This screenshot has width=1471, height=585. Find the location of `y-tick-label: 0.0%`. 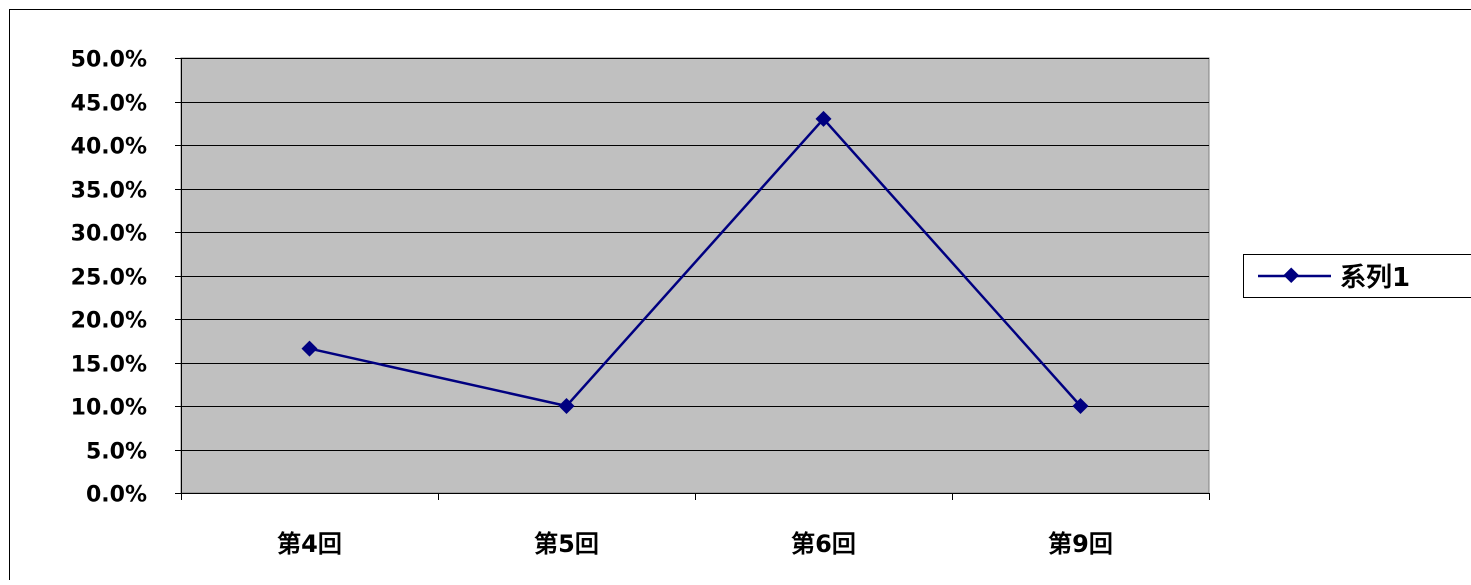

y-tick-label: 0.0% is located at coordinates (116, 495).